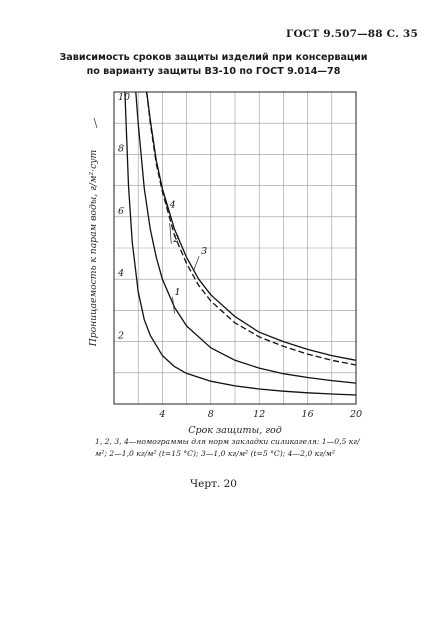 The width and height of the screenshot is (427, 631). Describe the element at coordinates (161, 414) in the screenshot. I see `x-tick-label: 4` at that location.